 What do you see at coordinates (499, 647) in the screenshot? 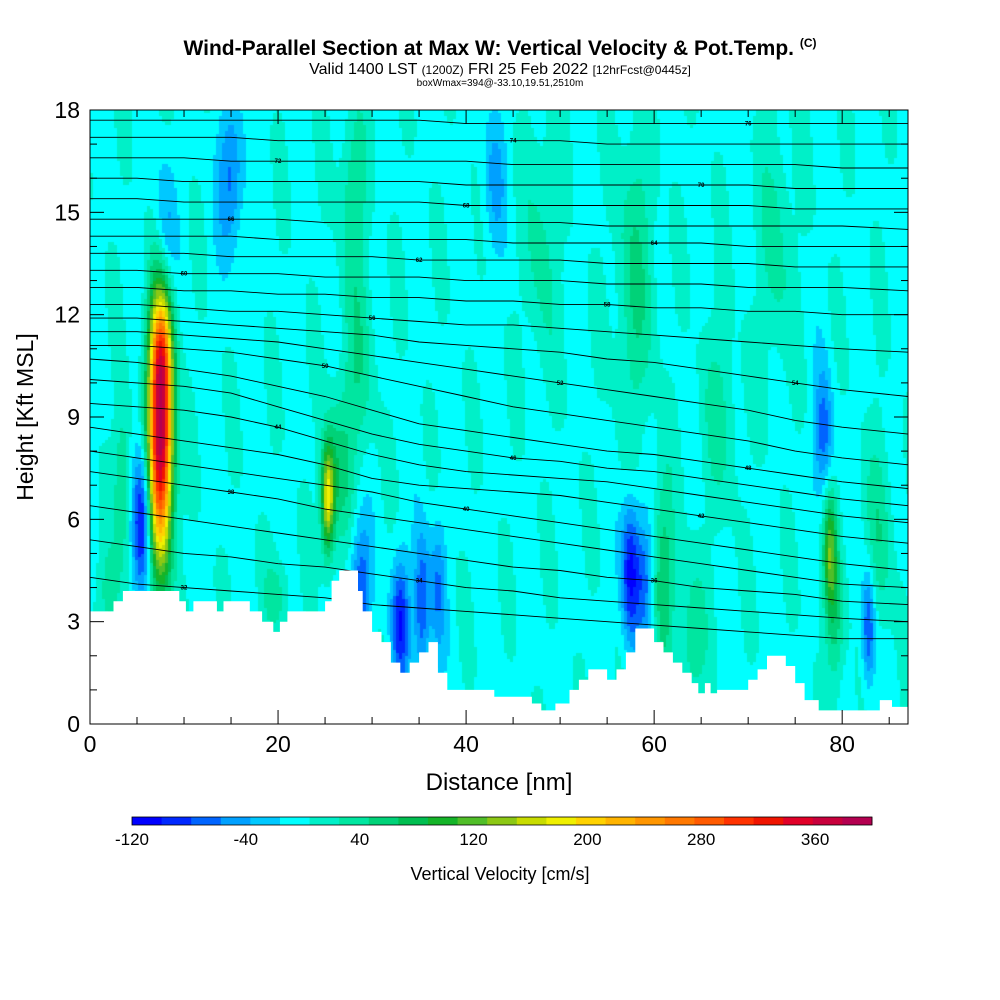
I see `terrain-mask` at bounding box center [499, 647].